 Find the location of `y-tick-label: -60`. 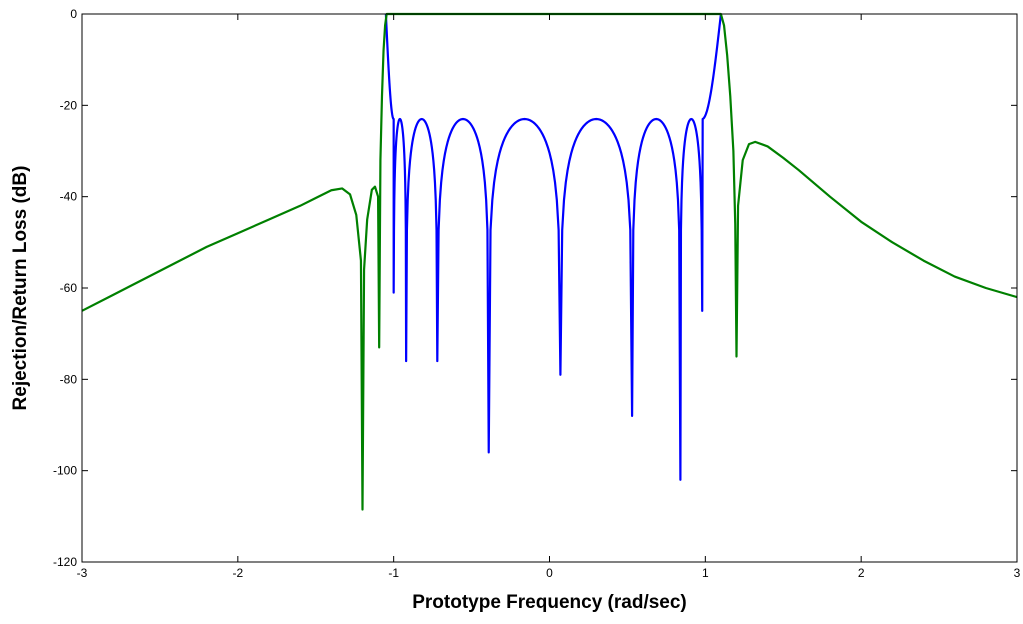

y-tick-label: -60 is located at coordinates (69, 288).